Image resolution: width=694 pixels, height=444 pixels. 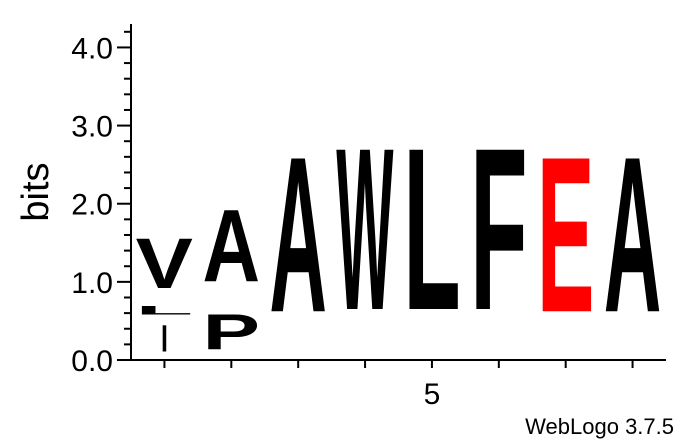 What do you see at coordinates (599, 426) in the screenshot?
I see `weblogo-credit: WebLogo 3.7.5` at bounding box center [599, 426].